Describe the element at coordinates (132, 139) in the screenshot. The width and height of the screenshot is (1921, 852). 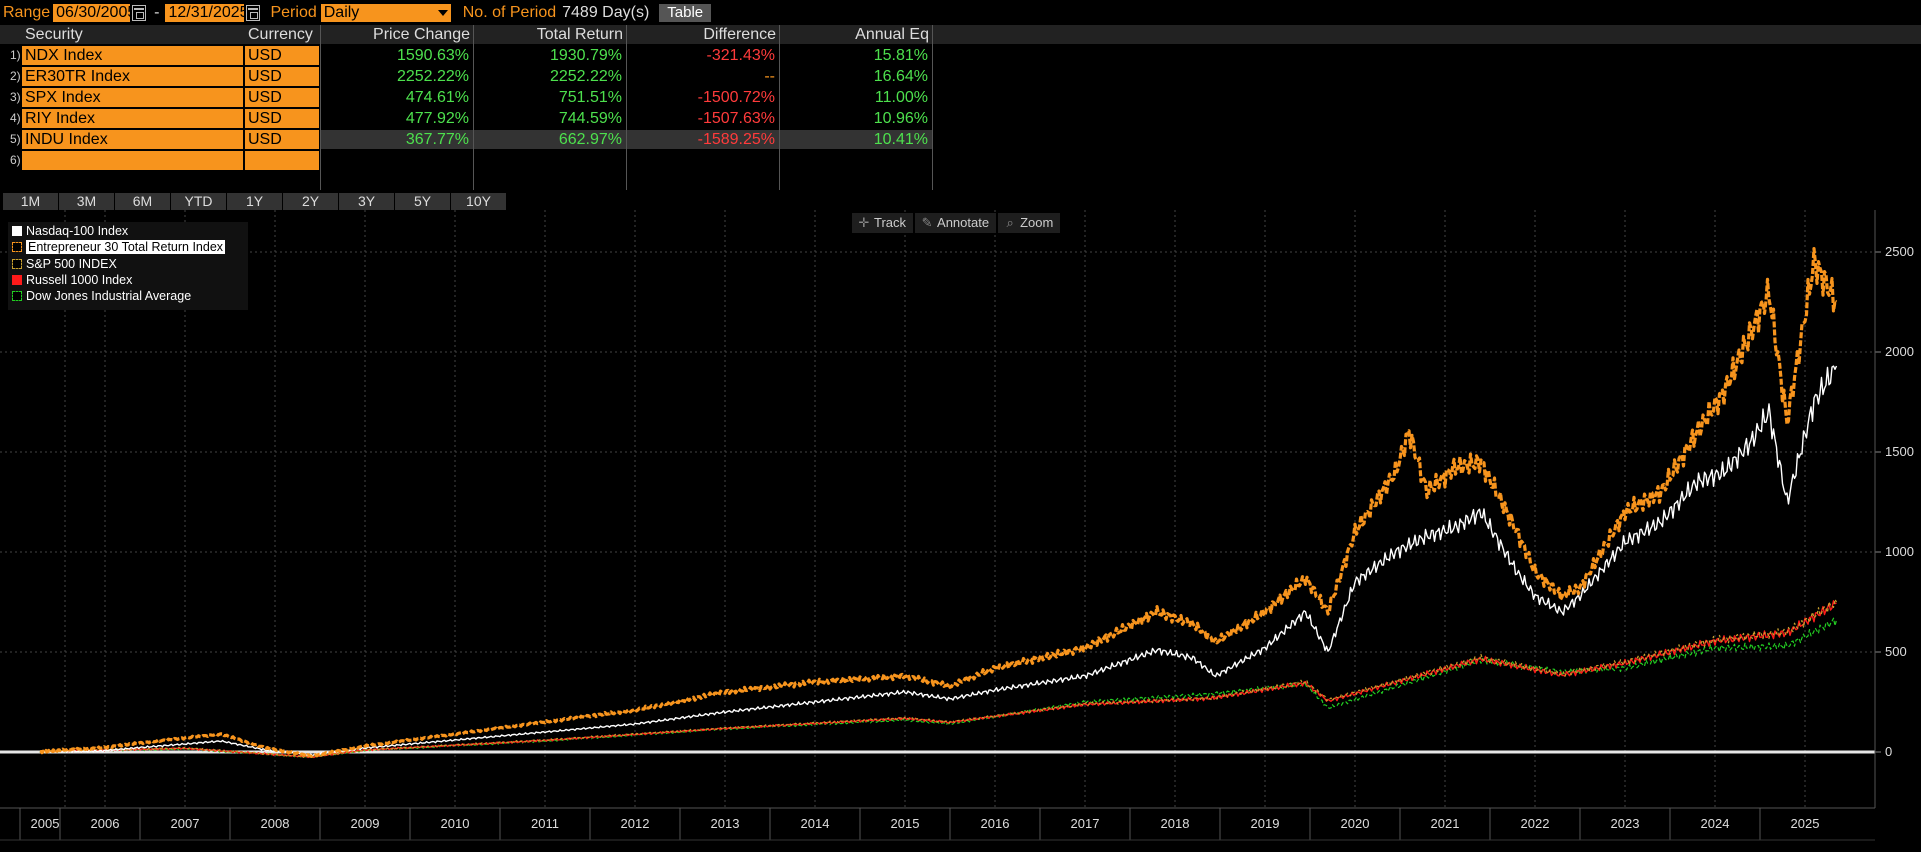
I see `cell-security: INDU Index` at that location.